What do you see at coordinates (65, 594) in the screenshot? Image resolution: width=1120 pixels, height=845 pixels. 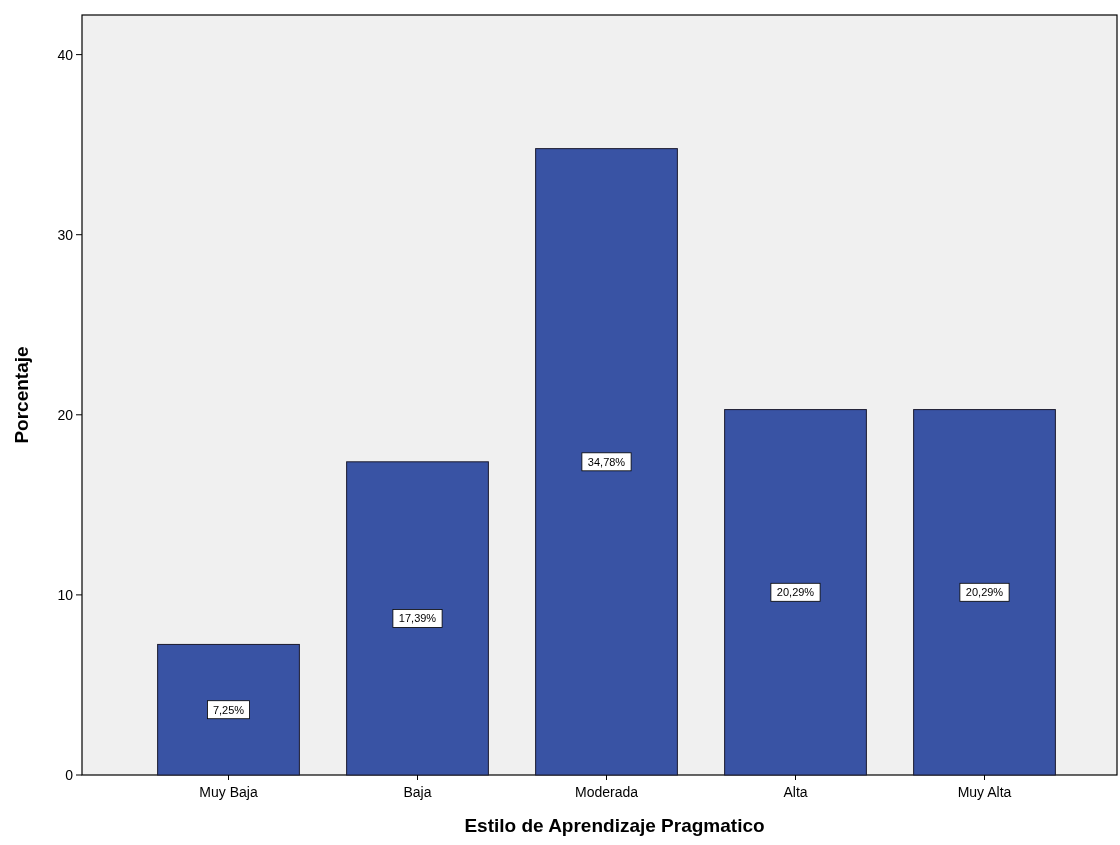 I see `y-tick-label: 10` at bounding box center [65, 594].